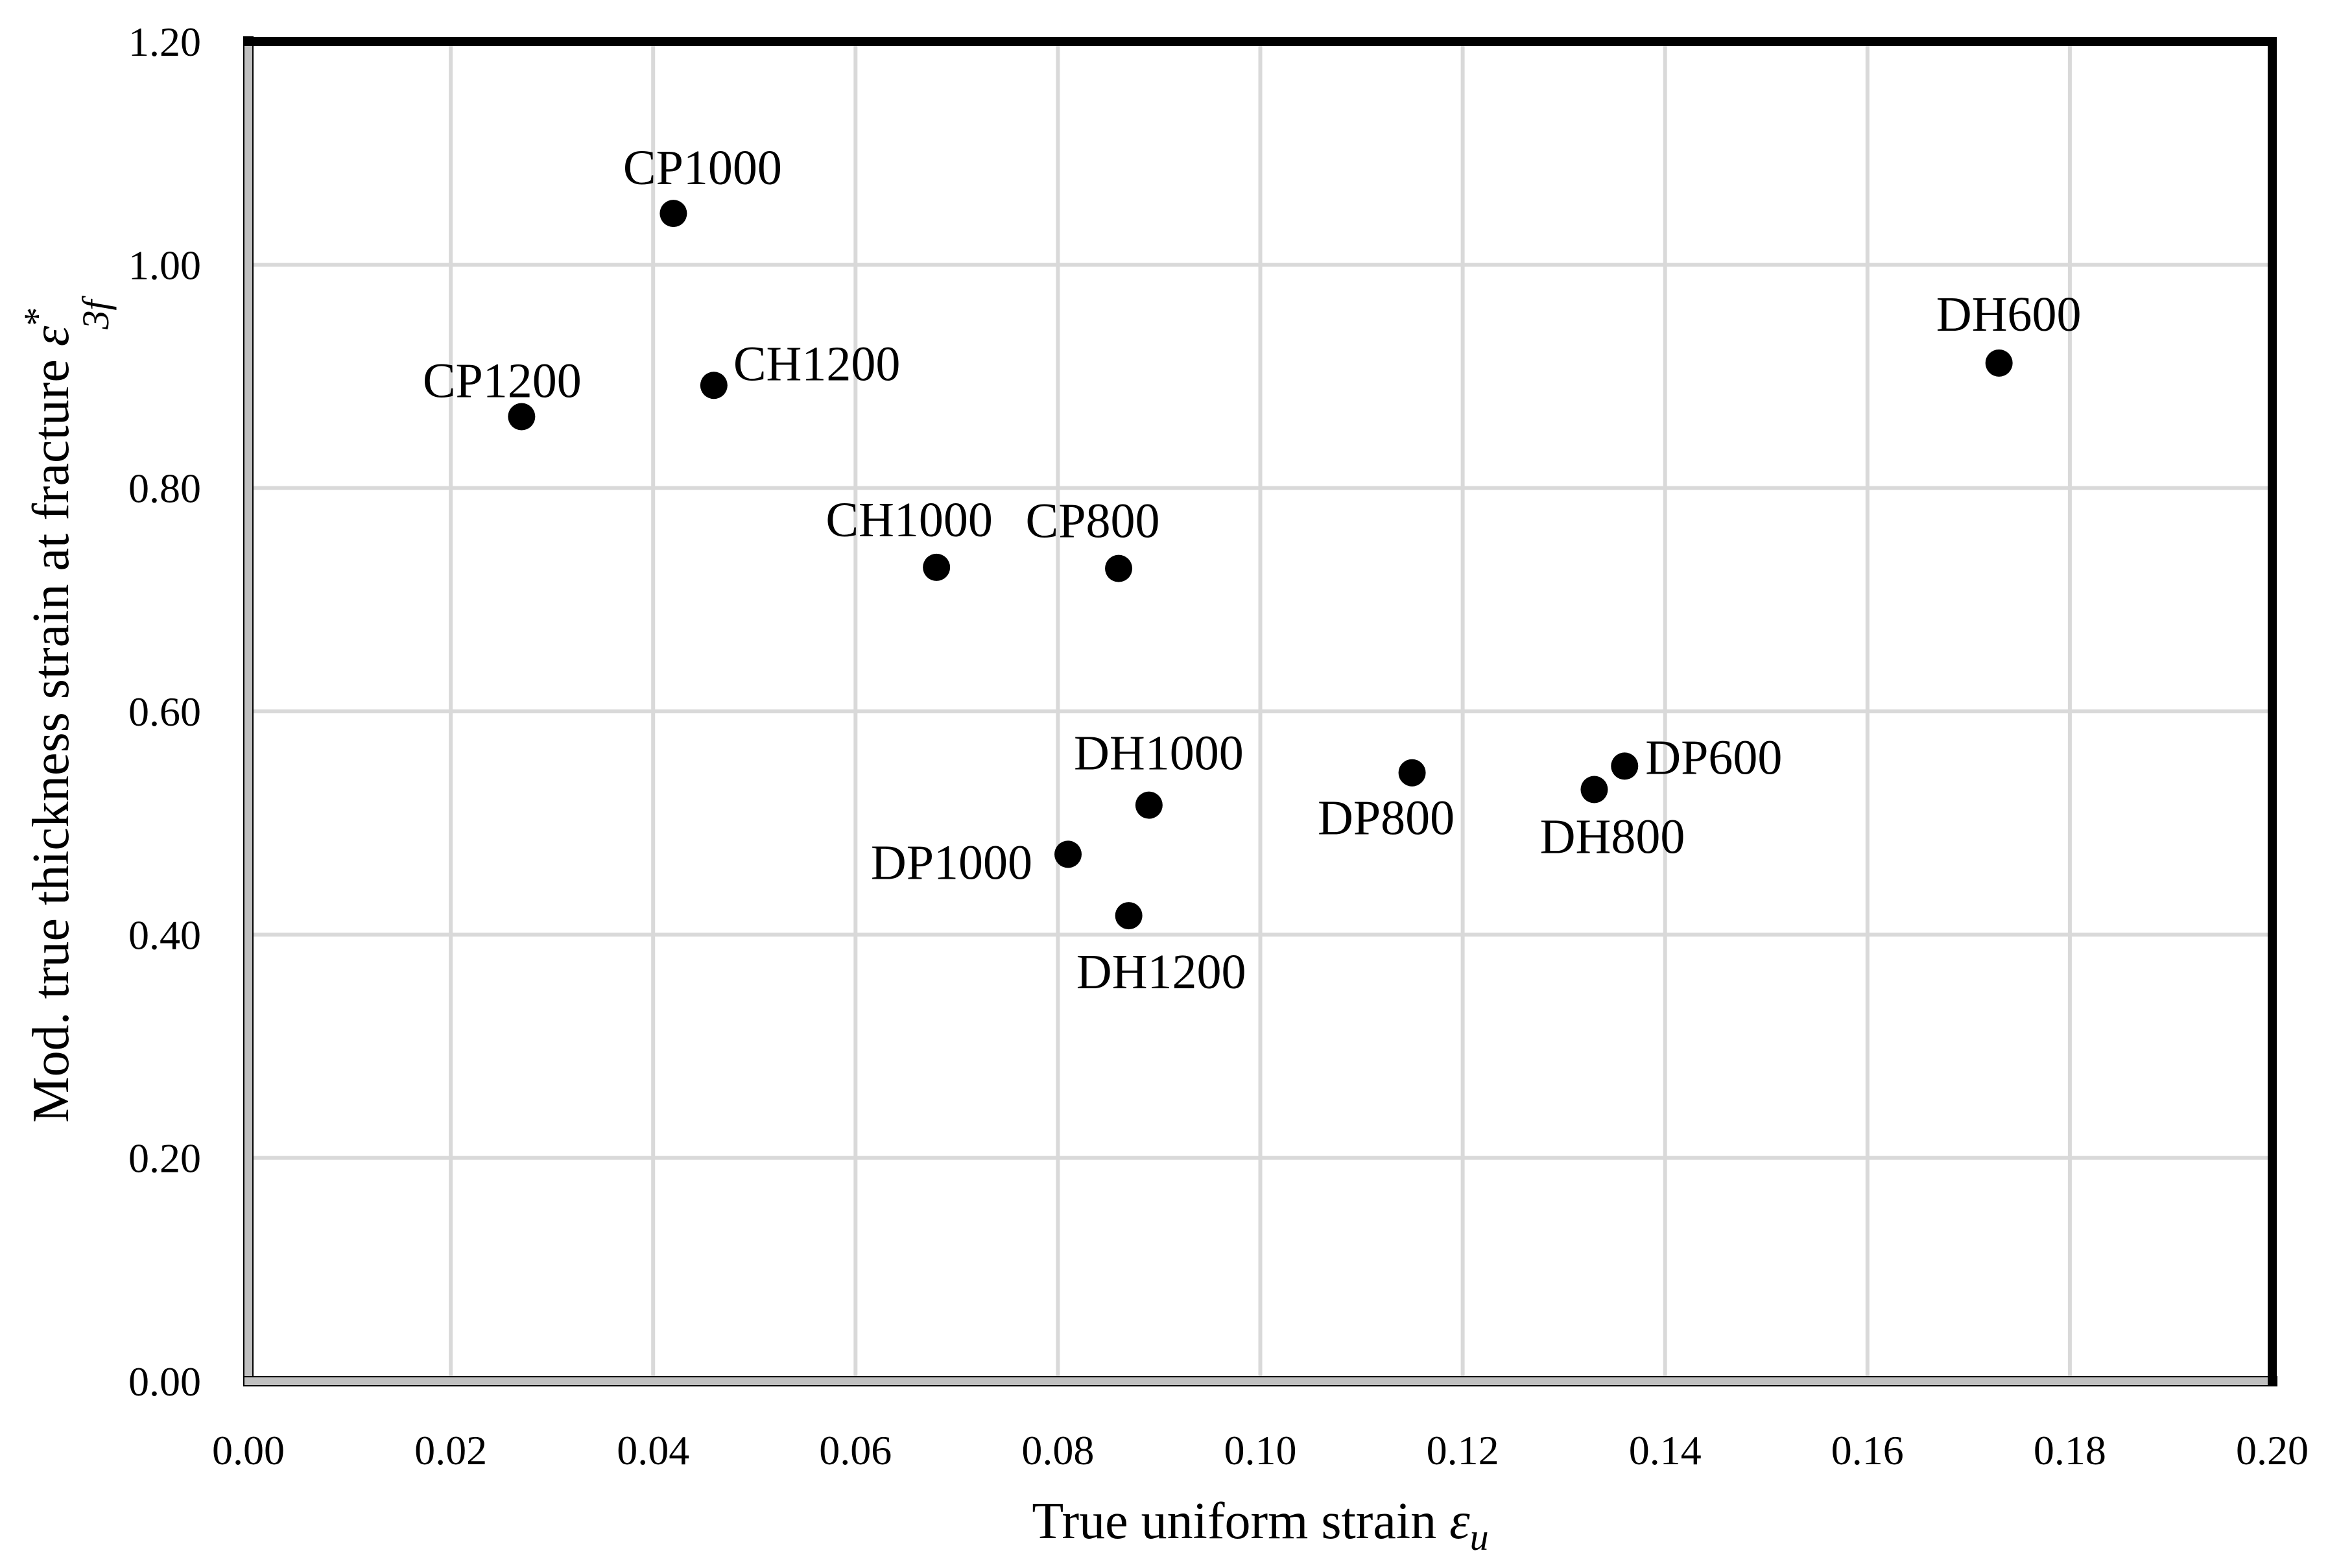 The width and height of the screenshot is (2352, 1568). Describe the element at coordinates (249, 1450) in the screenshot. I see `x-tick-label: 0.00` at that location.